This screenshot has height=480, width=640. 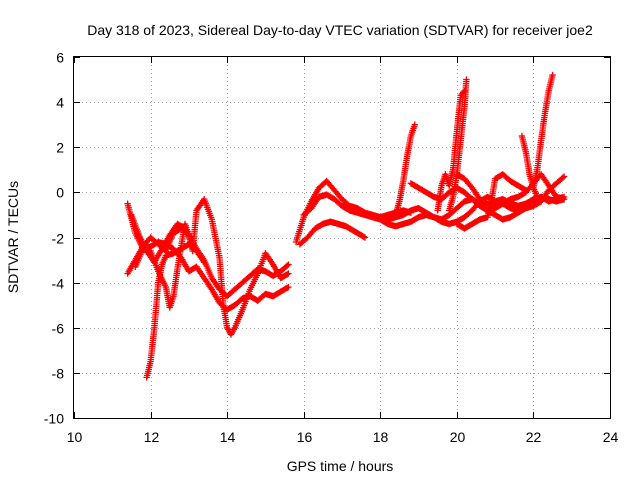 I want to click on x-tick-label: 14, so click(x=228, y=437).